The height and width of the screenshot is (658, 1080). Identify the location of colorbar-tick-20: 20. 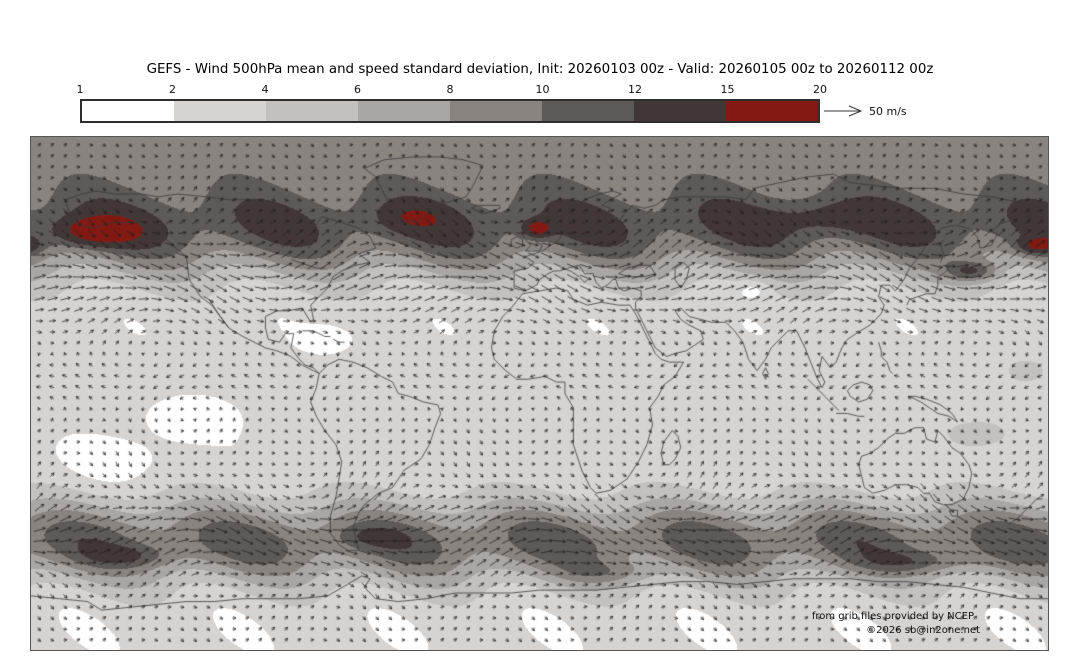
(820, 89).